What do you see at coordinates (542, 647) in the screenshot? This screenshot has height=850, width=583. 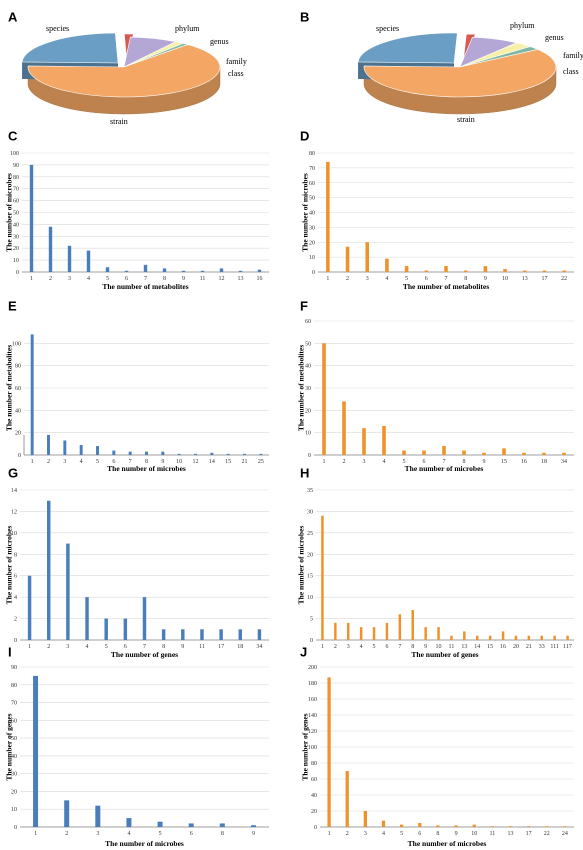 I see `x-tick-label: 33` at bounding box center [542, 647].